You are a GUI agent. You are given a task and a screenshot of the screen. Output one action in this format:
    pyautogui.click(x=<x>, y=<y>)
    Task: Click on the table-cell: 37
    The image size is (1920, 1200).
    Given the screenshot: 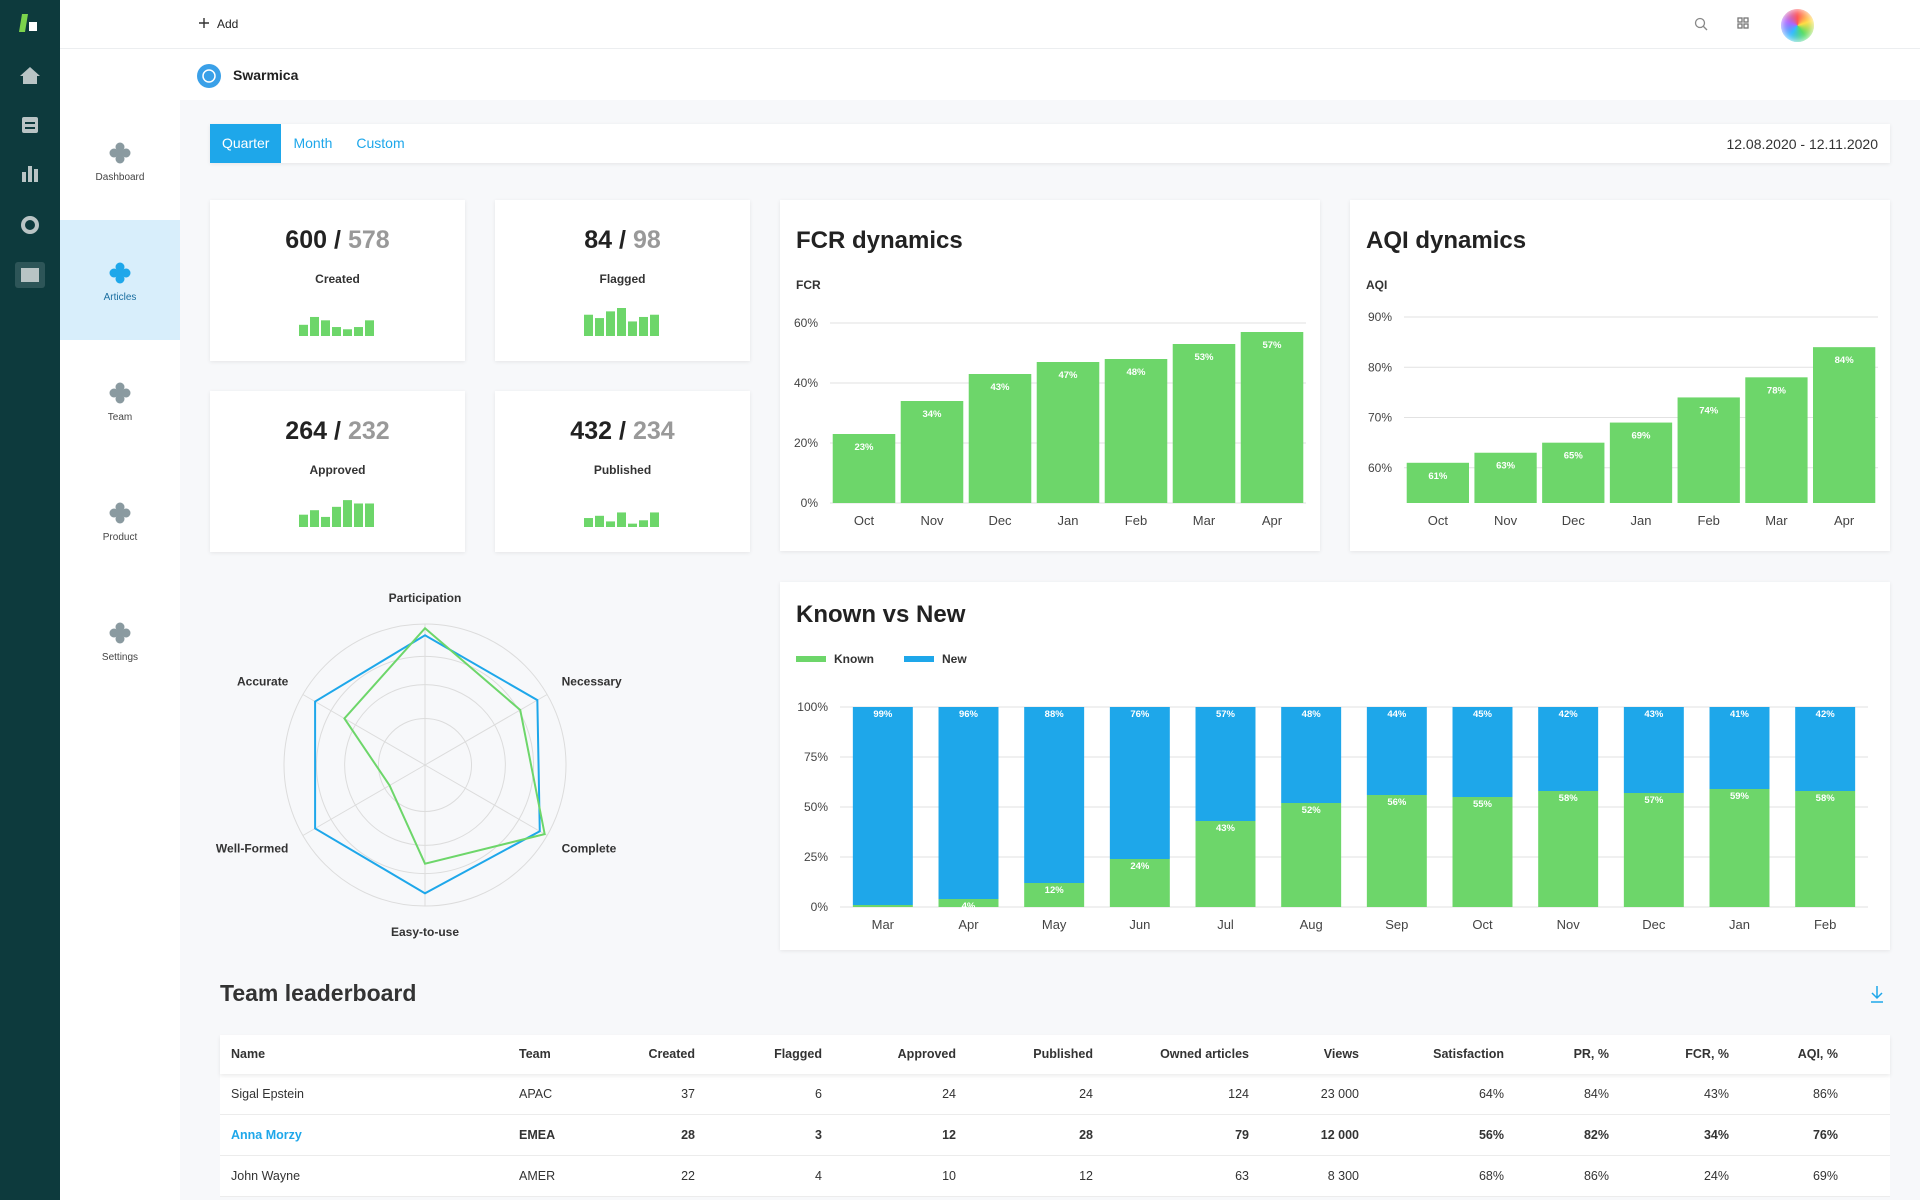 What is the action you would take?
    pyautogui.click(x=688, y=1093)
    